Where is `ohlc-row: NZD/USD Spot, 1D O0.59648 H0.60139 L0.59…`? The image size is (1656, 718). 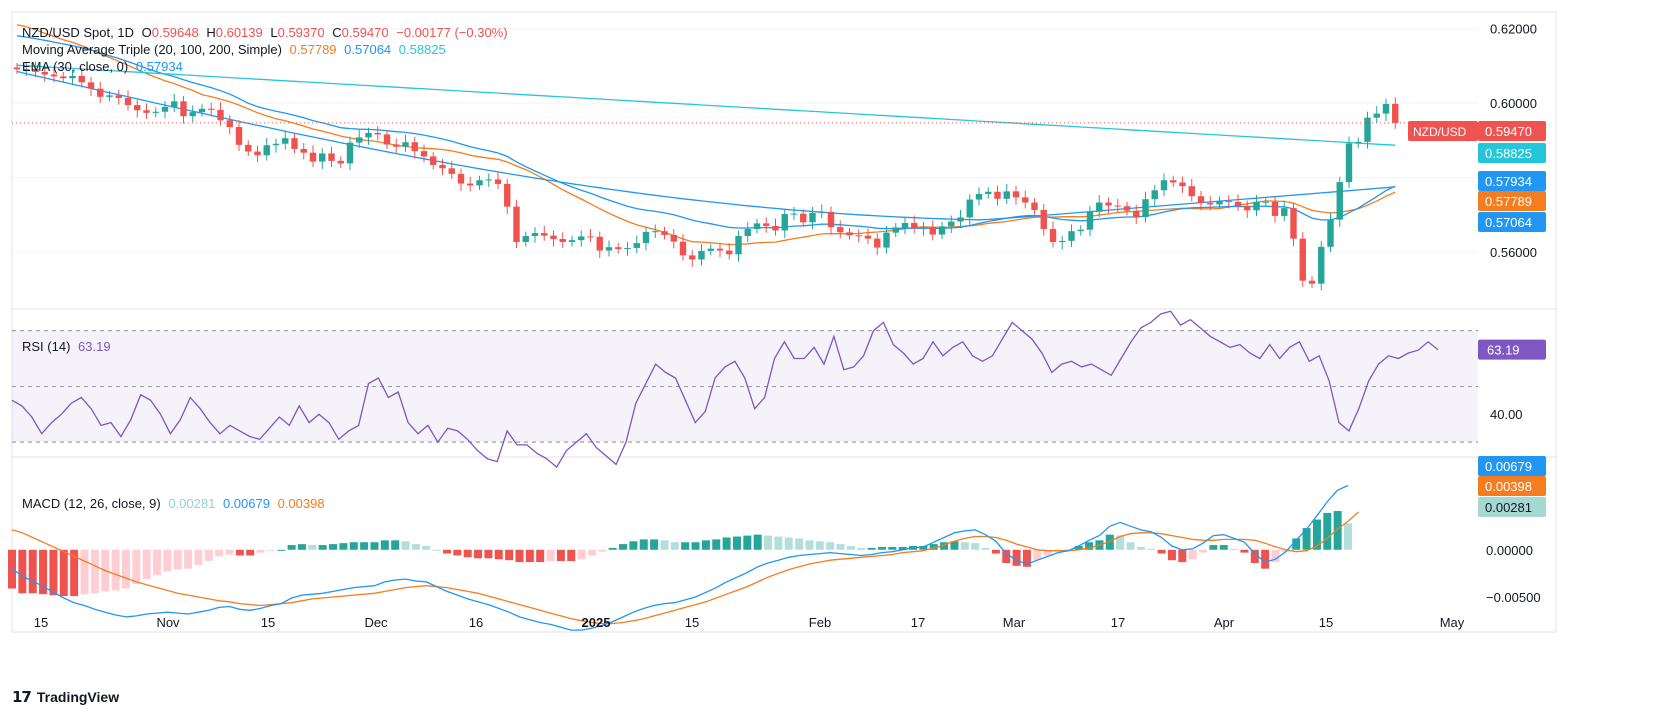 ohlc-row: NZD/USD Spot, 1D O0.59648 H0.60139 L0.59… is located at coordinates (267, 32).